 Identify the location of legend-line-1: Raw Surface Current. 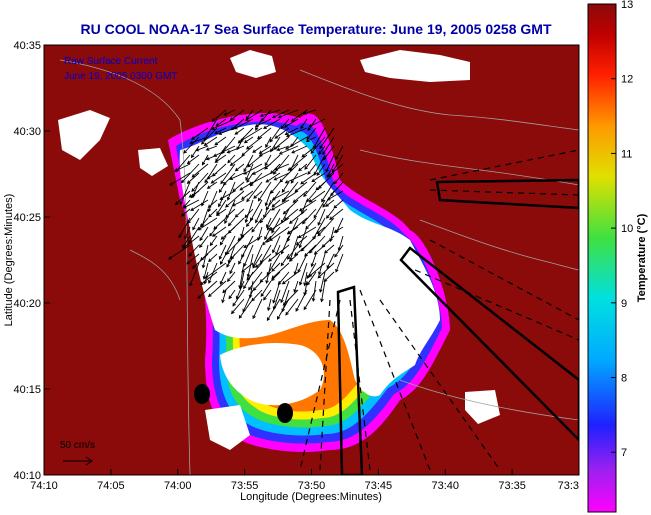
(111, 61).